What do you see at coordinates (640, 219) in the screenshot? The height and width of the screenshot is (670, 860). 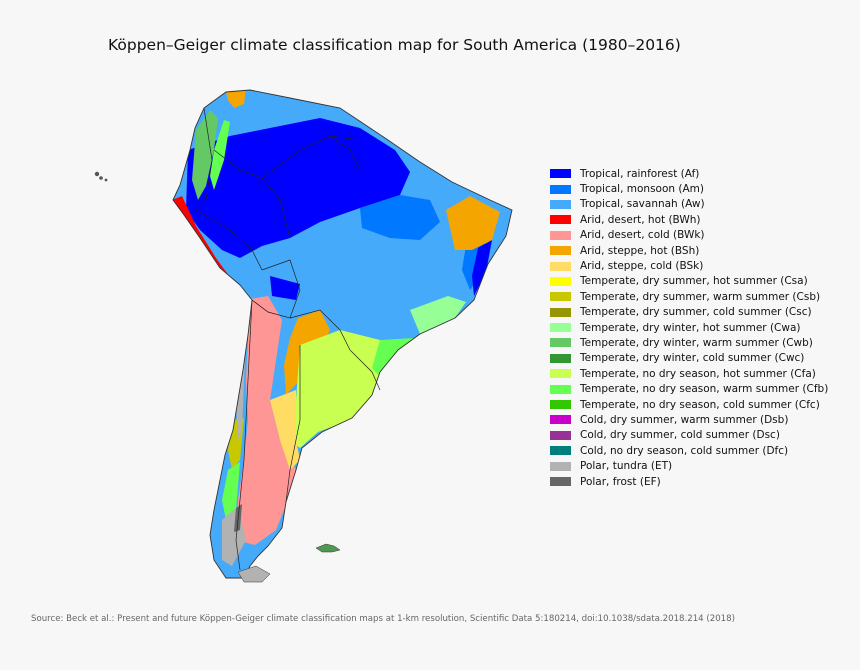 I see `legend-label: Arid, desert, hot (BWh)` at bounding box center [640, 219].